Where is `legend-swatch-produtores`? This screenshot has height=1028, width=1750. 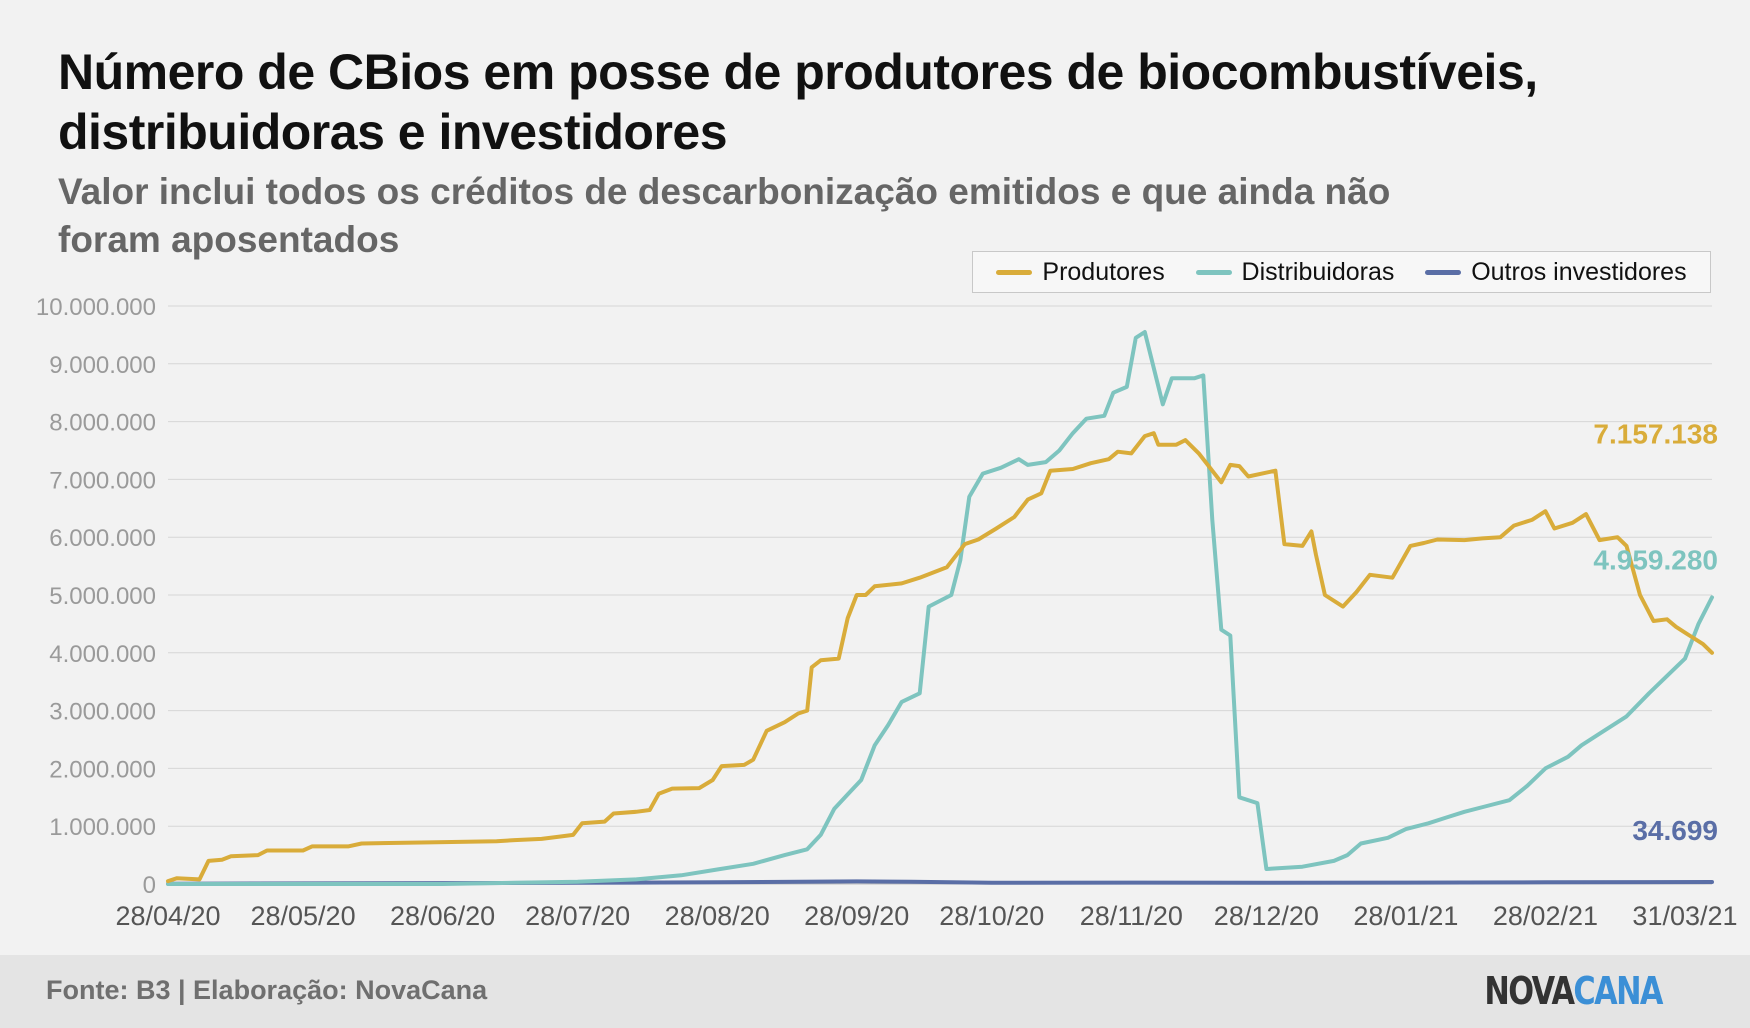
legend-swatch-produtores is located at coordinates (1014, 272).